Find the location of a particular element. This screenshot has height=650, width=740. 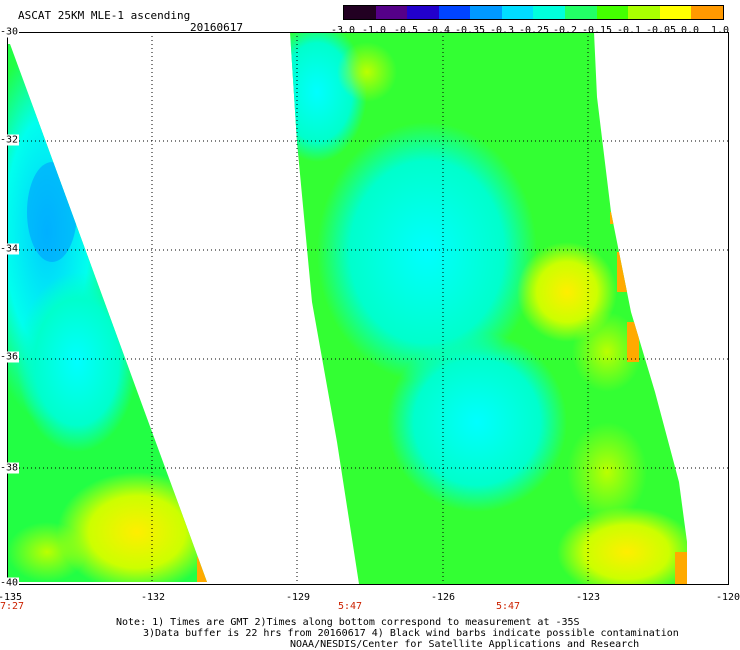

map-date: 20160617 is located at coordinates (216, 27).